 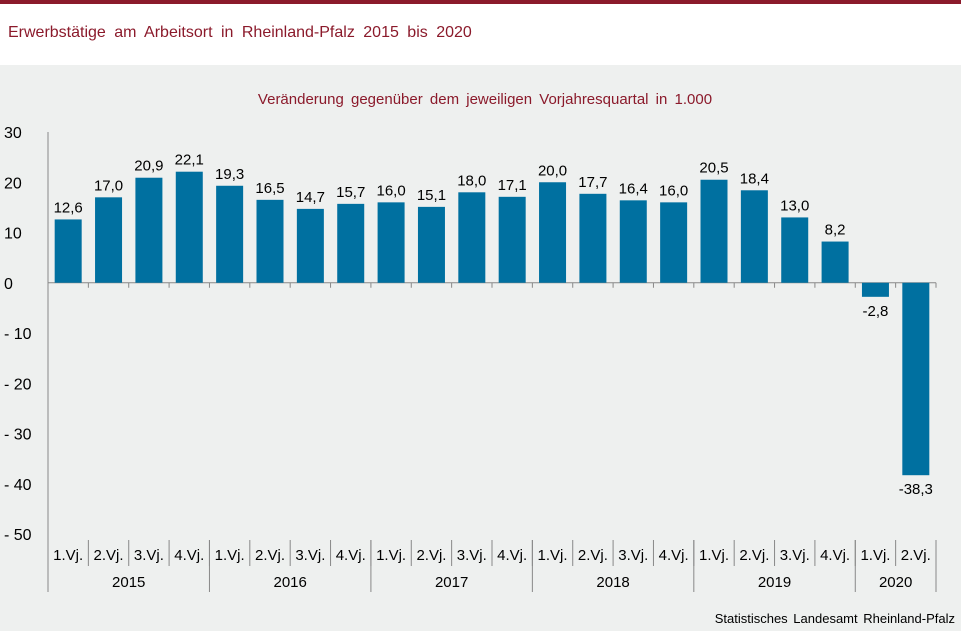 What do you see at coordinates (128, 582) in the screenshot?
I see `year-label: 2015` at bounding box center [128, 582].